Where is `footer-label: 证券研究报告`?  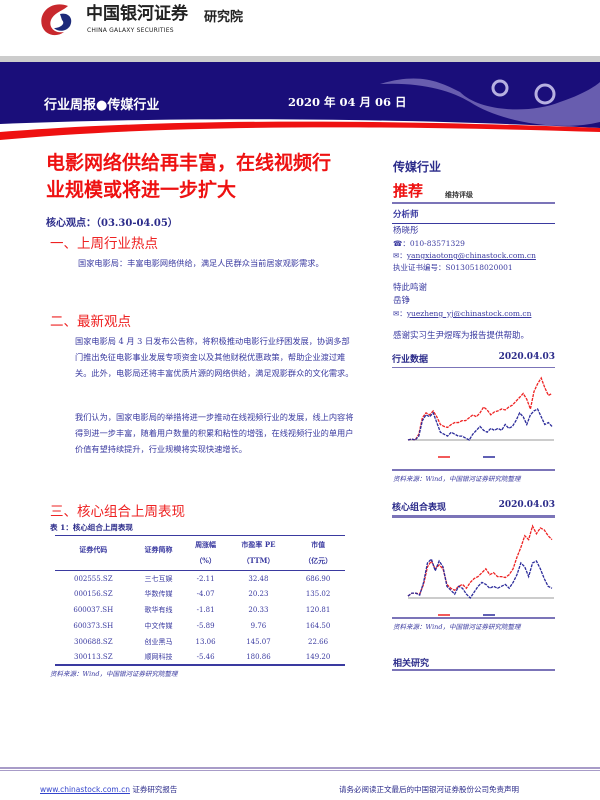 footer-label: 证券研究报告 is located at coordinates (153, 789).